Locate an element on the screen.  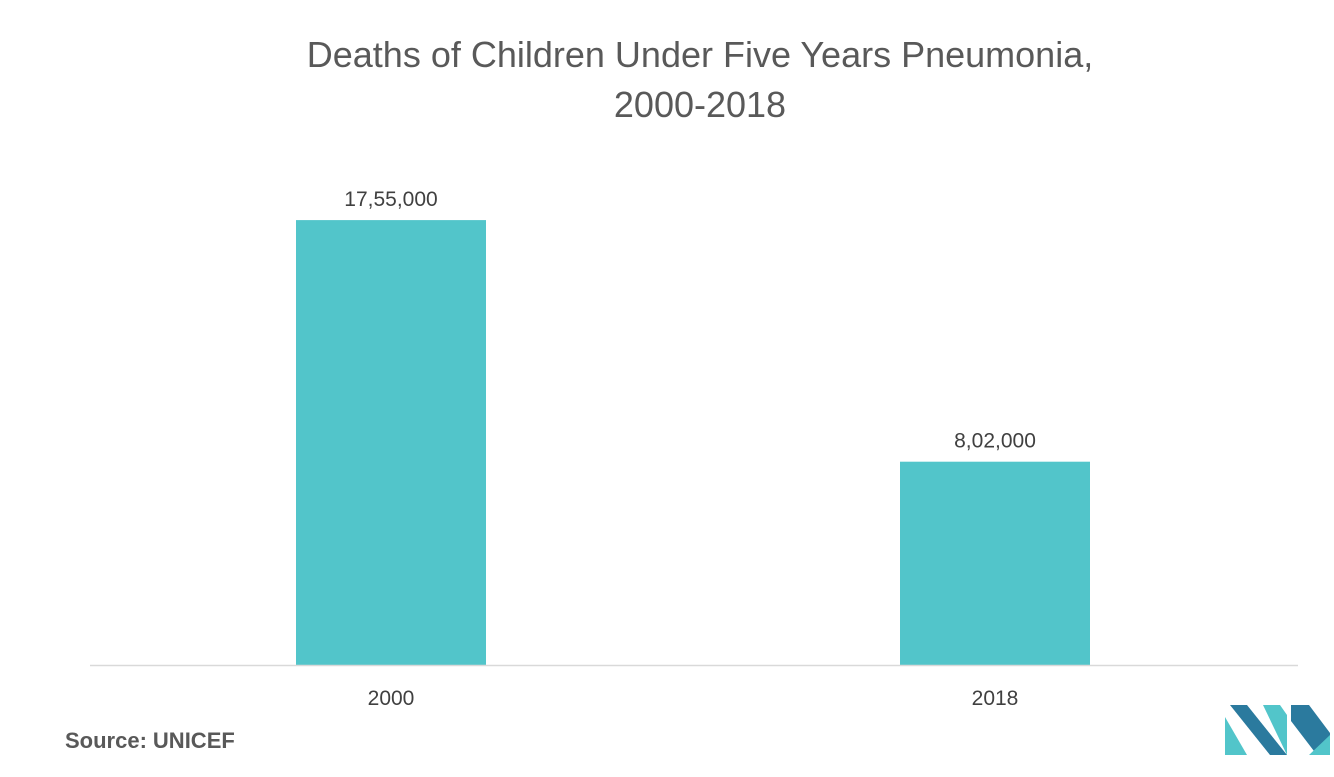
x-tick-label-2018: 2018 is located at coordinates (995, 698).